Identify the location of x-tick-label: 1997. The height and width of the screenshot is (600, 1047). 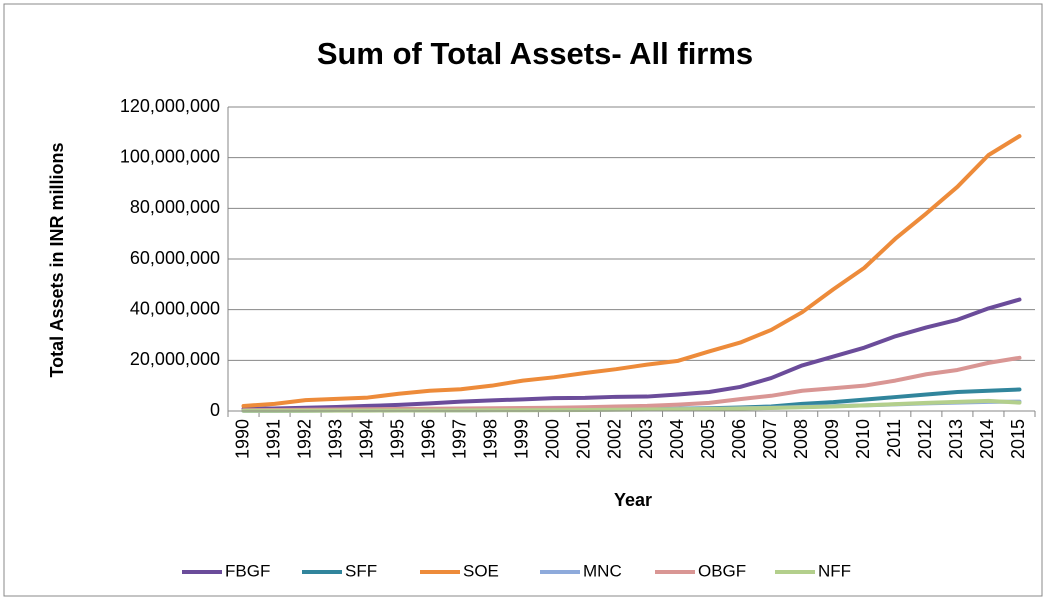
(460, 439).